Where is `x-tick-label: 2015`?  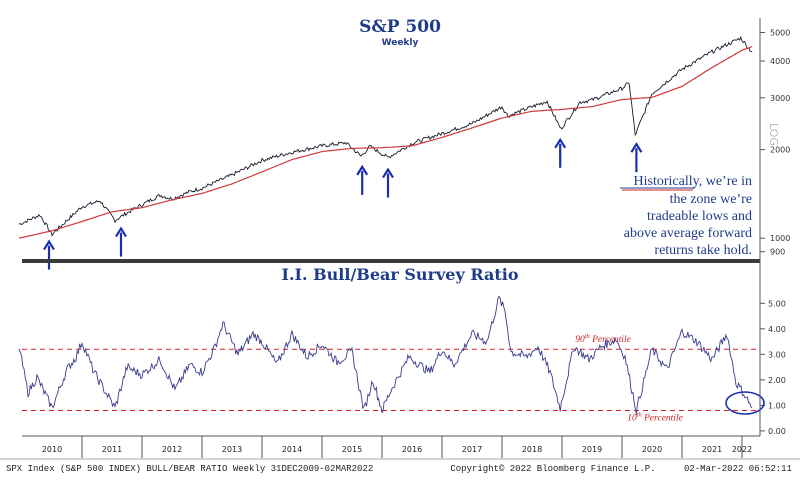
x-tick-label: 2015 is located at coordinates (352, 449).